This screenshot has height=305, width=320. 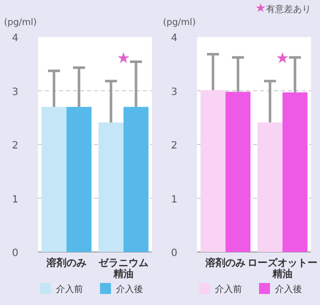 What do you see at coordinates (283, 268) in the screenshot?
I see `x-tick-label: ローズオットー精油` at bounding box center [283, 268].